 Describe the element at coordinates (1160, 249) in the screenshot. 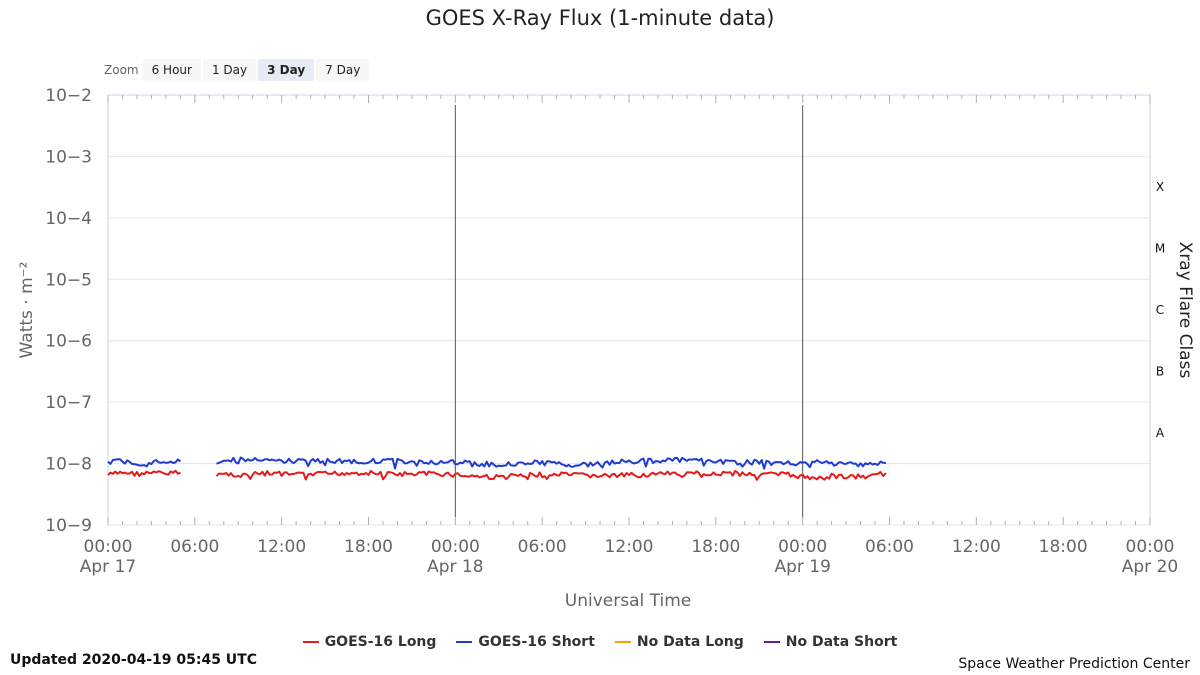

I see `flare-class-m-label: M` at that location.